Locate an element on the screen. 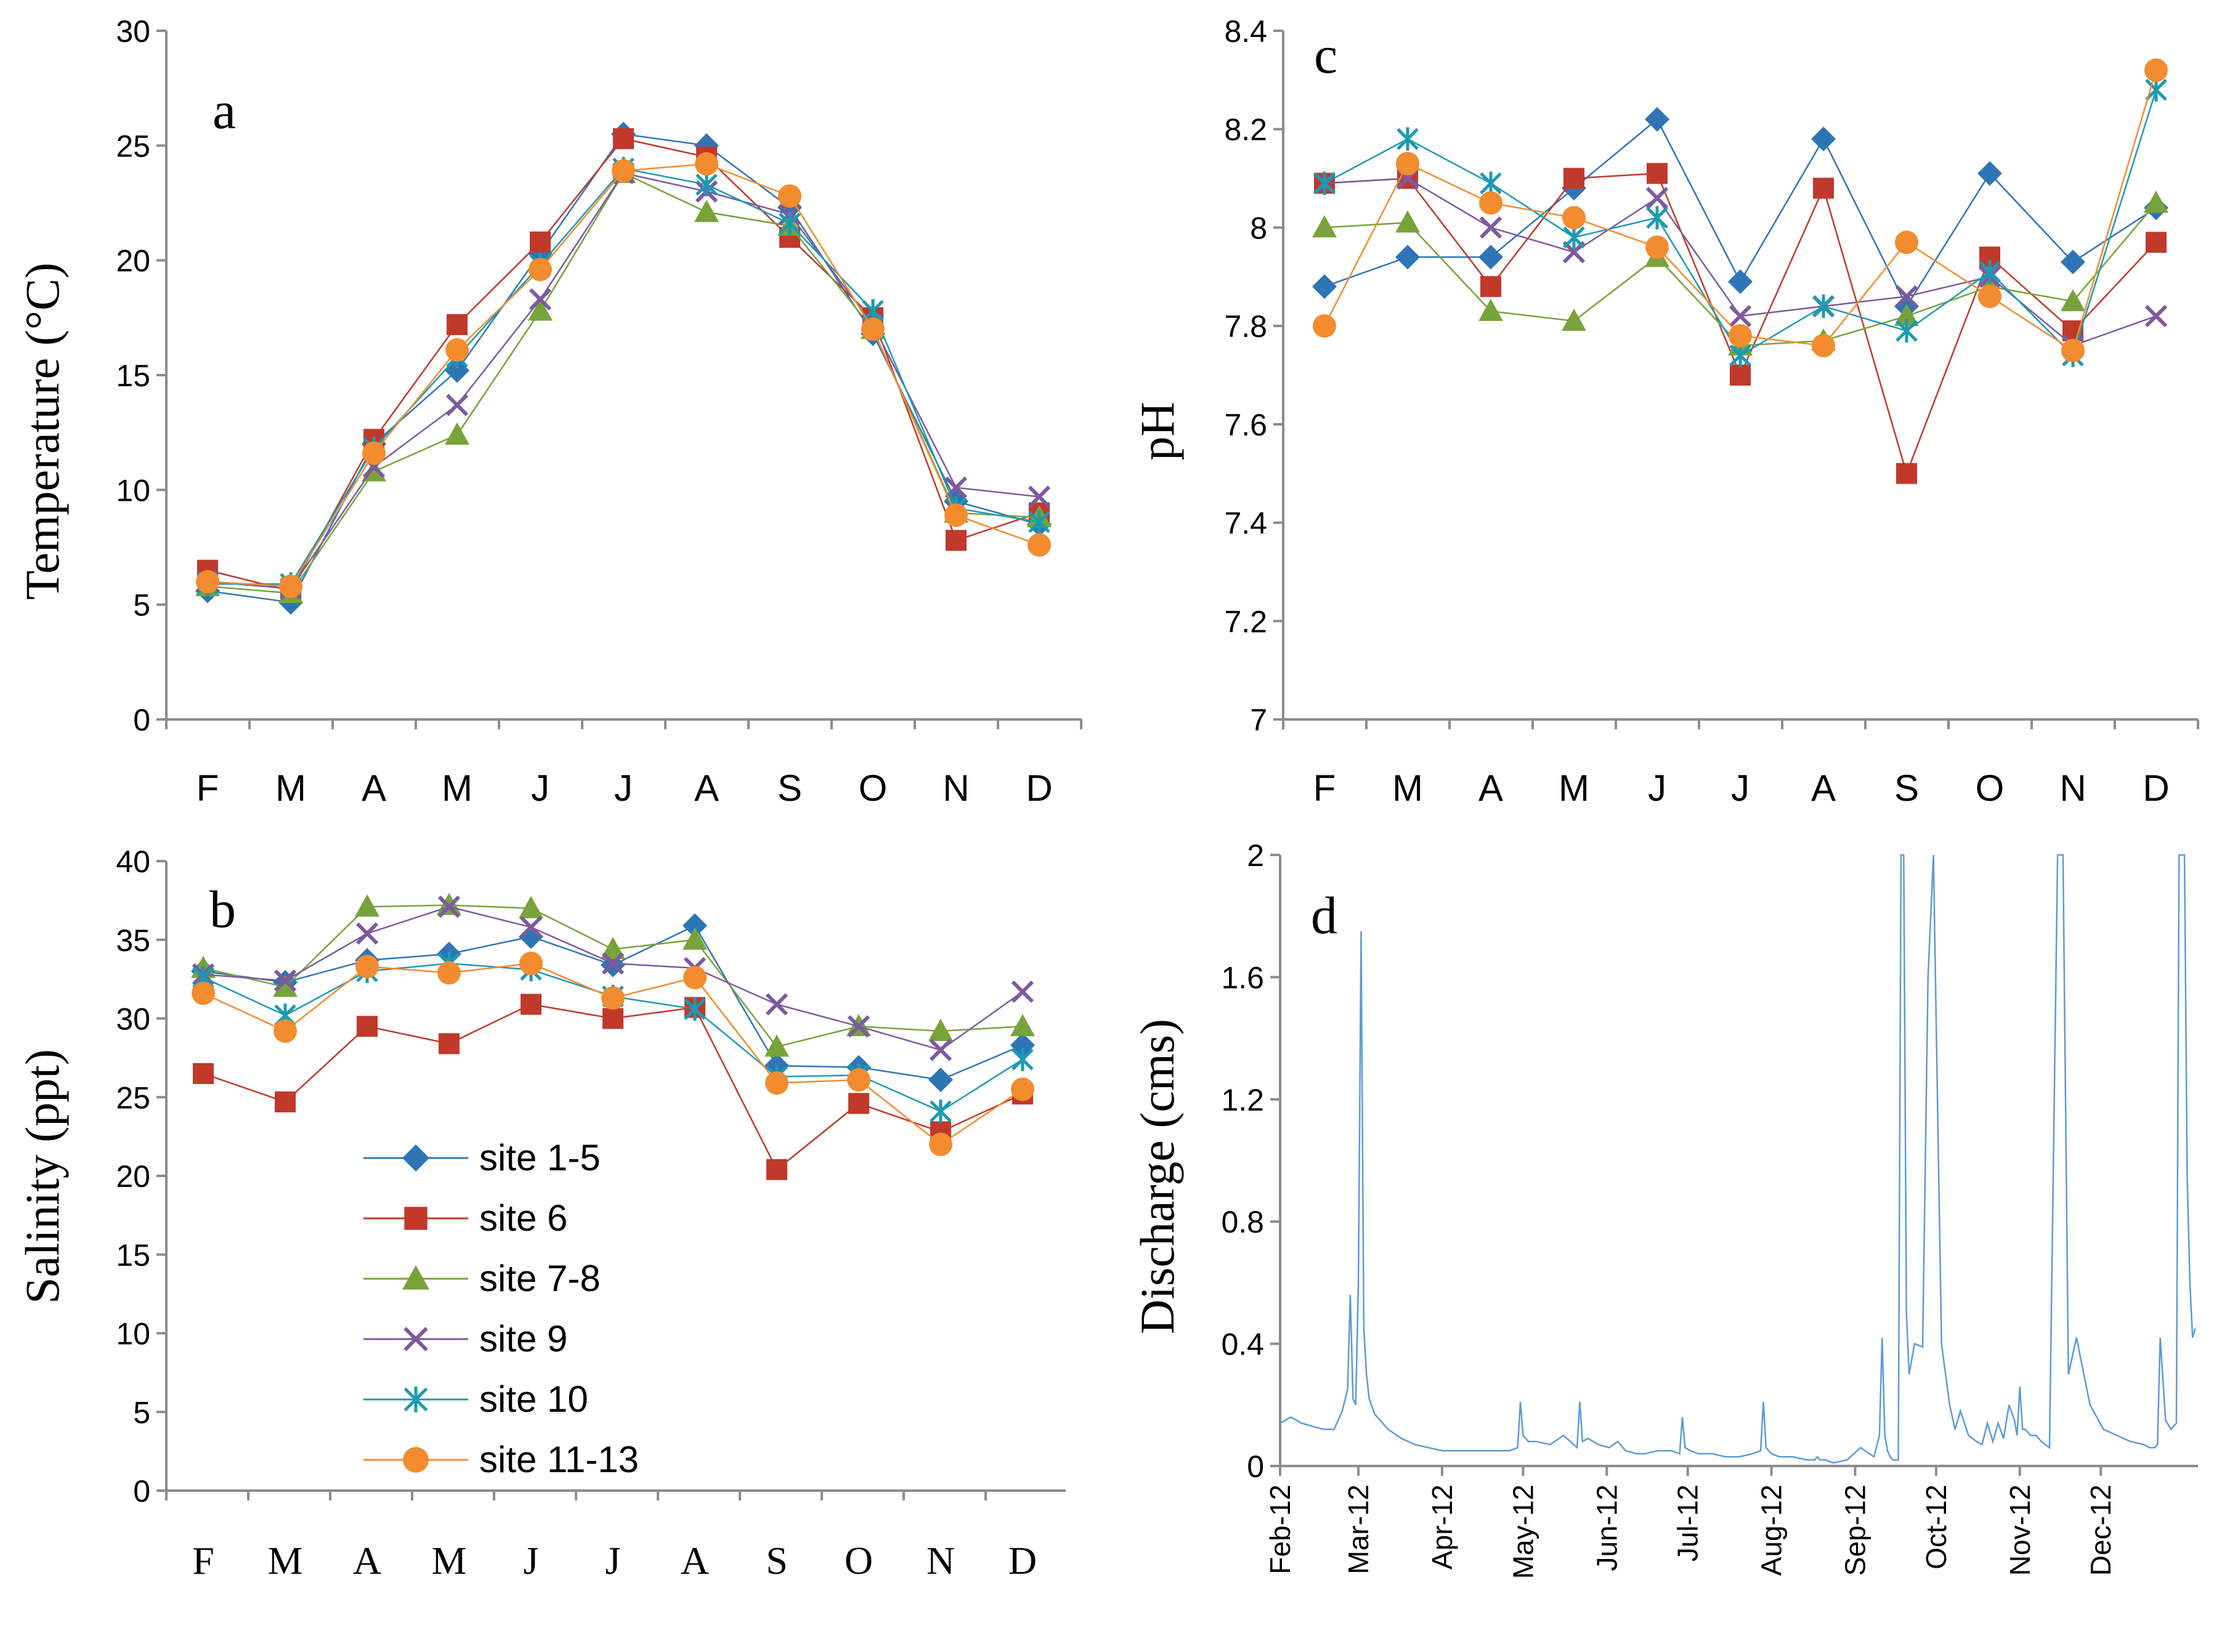 This screenshot has width=2214, height=1652. panel-letter-d: d is located at coordinates (1324, 915).